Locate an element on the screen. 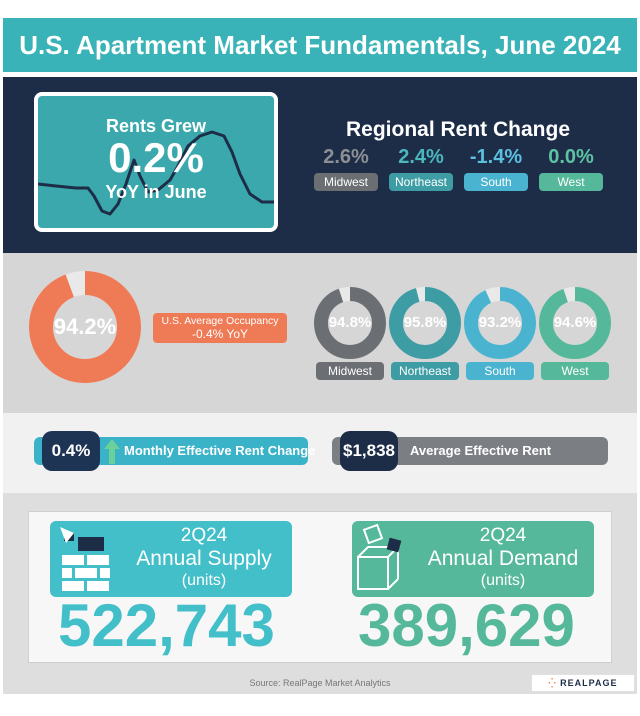 The width and height of the screenshot is (640, 716). demand-value: 389,629 is located at coordinates (466, 625).